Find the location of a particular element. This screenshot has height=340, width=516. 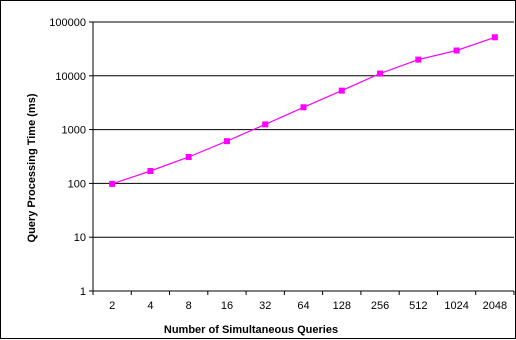

x-tick-label: 1024 is located at coordinates (456, 306).